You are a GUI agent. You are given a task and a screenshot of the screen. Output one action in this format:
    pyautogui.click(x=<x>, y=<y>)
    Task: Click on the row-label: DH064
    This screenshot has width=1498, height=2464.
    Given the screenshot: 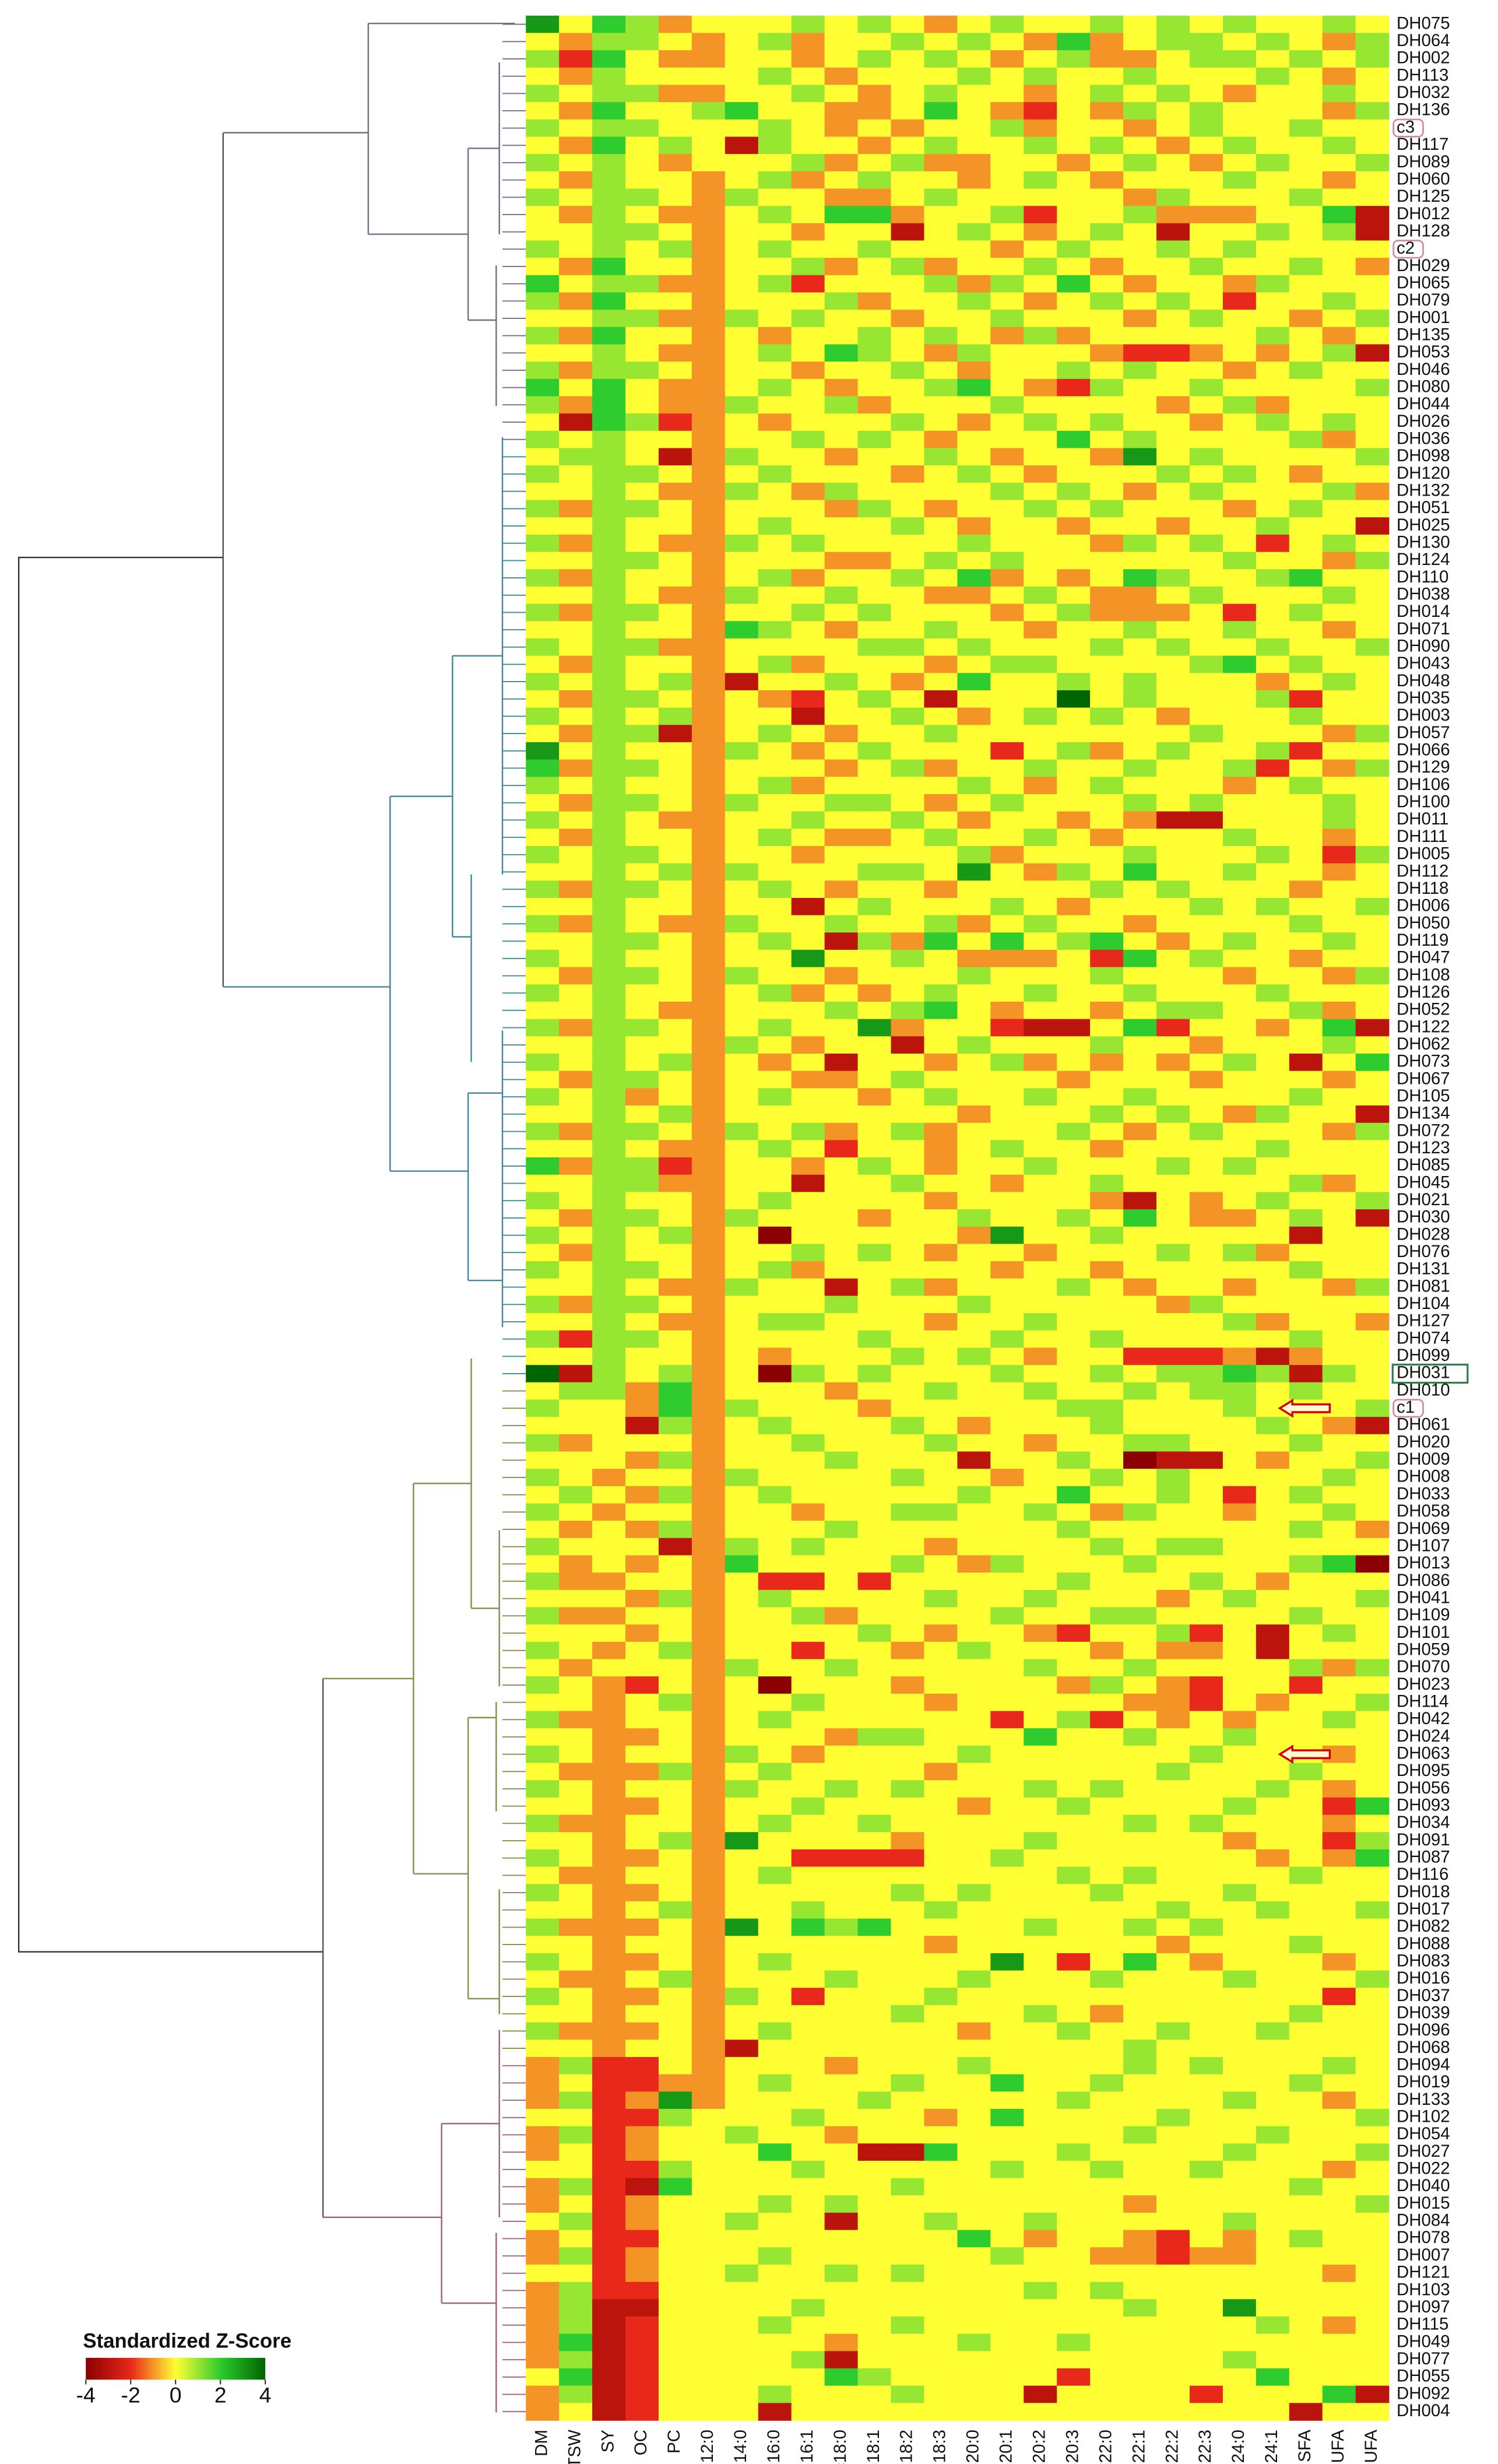 What is the action you would take?
    pyautogui.click(x=1423, y=40)
    